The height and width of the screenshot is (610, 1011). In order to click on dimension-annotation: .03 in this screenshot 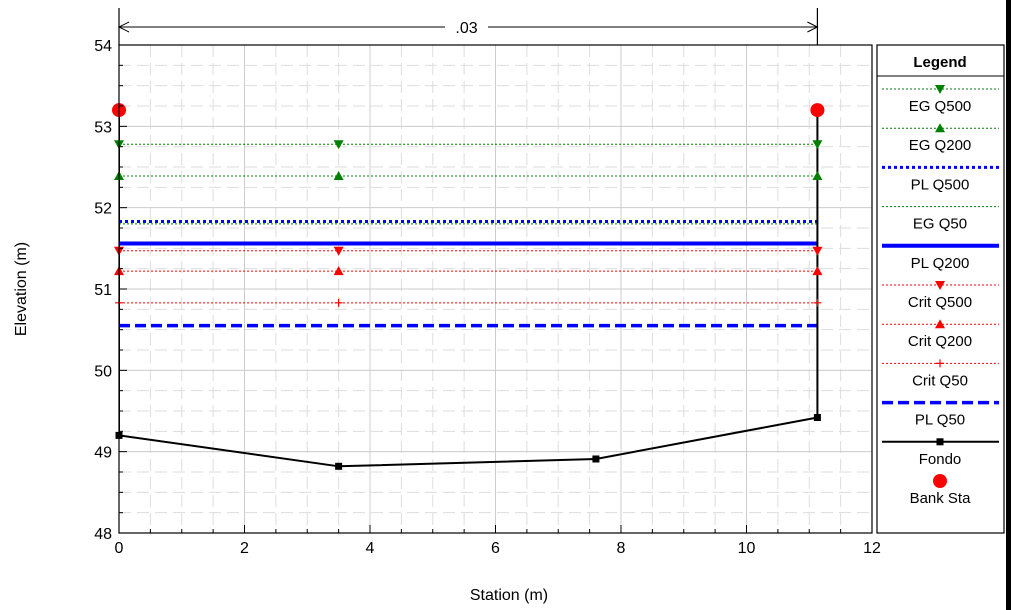, I will do `click(468, 26)`.